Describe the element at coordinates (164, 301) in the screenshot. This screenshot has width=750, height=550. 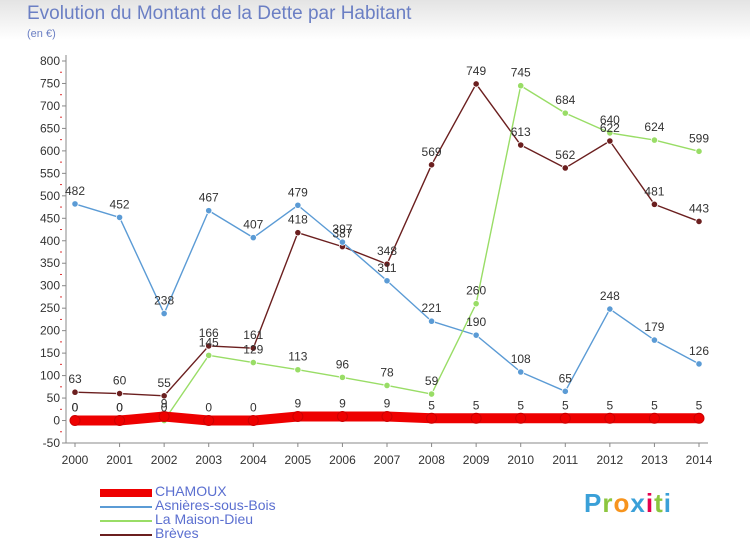
I see `data-label: 238` at that location.